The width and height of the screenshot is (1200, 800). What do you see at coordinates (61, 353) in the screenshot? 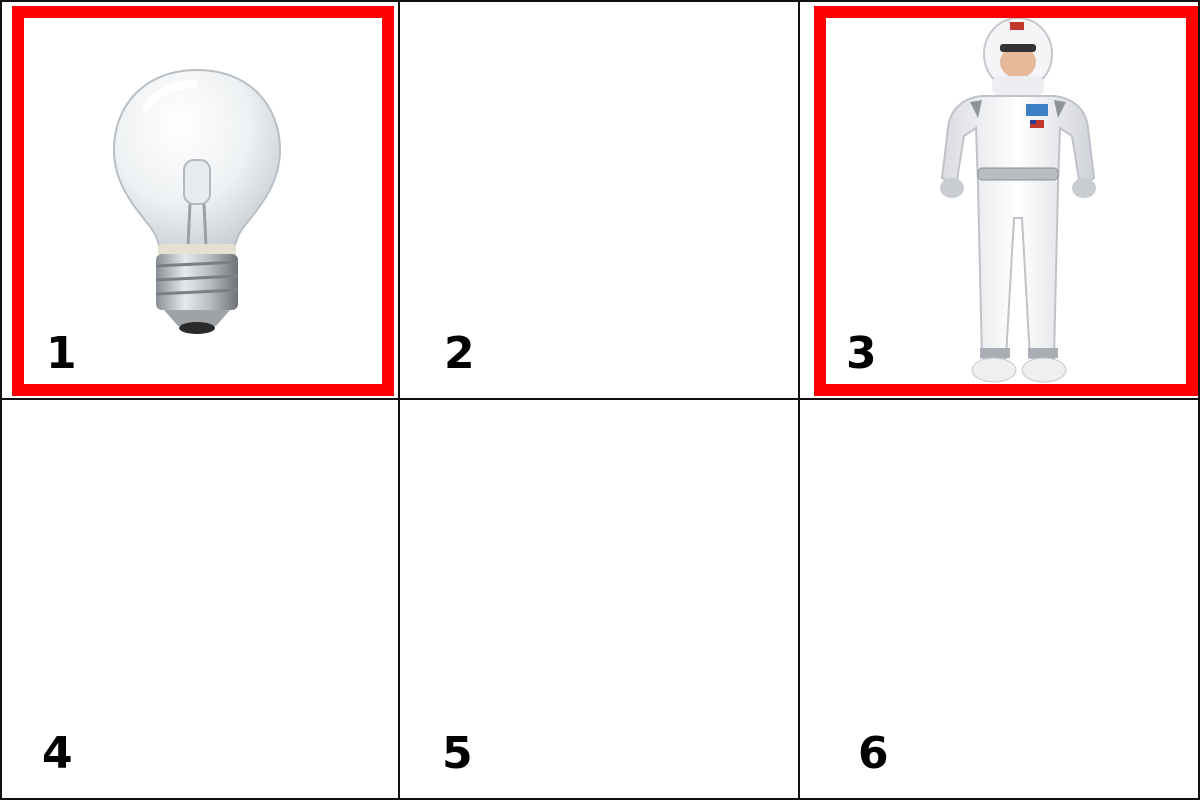
I see `tile-number: 1` at bounding box center [61, 353].